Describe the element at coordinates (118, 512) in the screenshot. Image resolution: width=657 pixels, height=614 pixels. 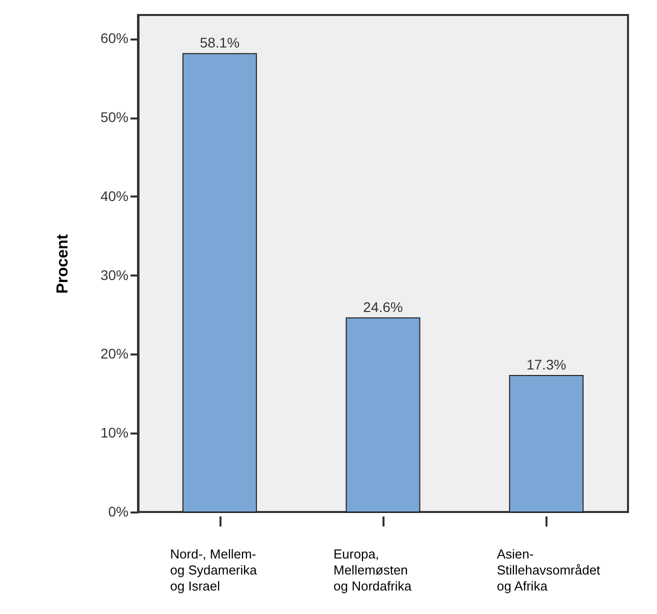
I see `y-tick-label: 0%` at that location.